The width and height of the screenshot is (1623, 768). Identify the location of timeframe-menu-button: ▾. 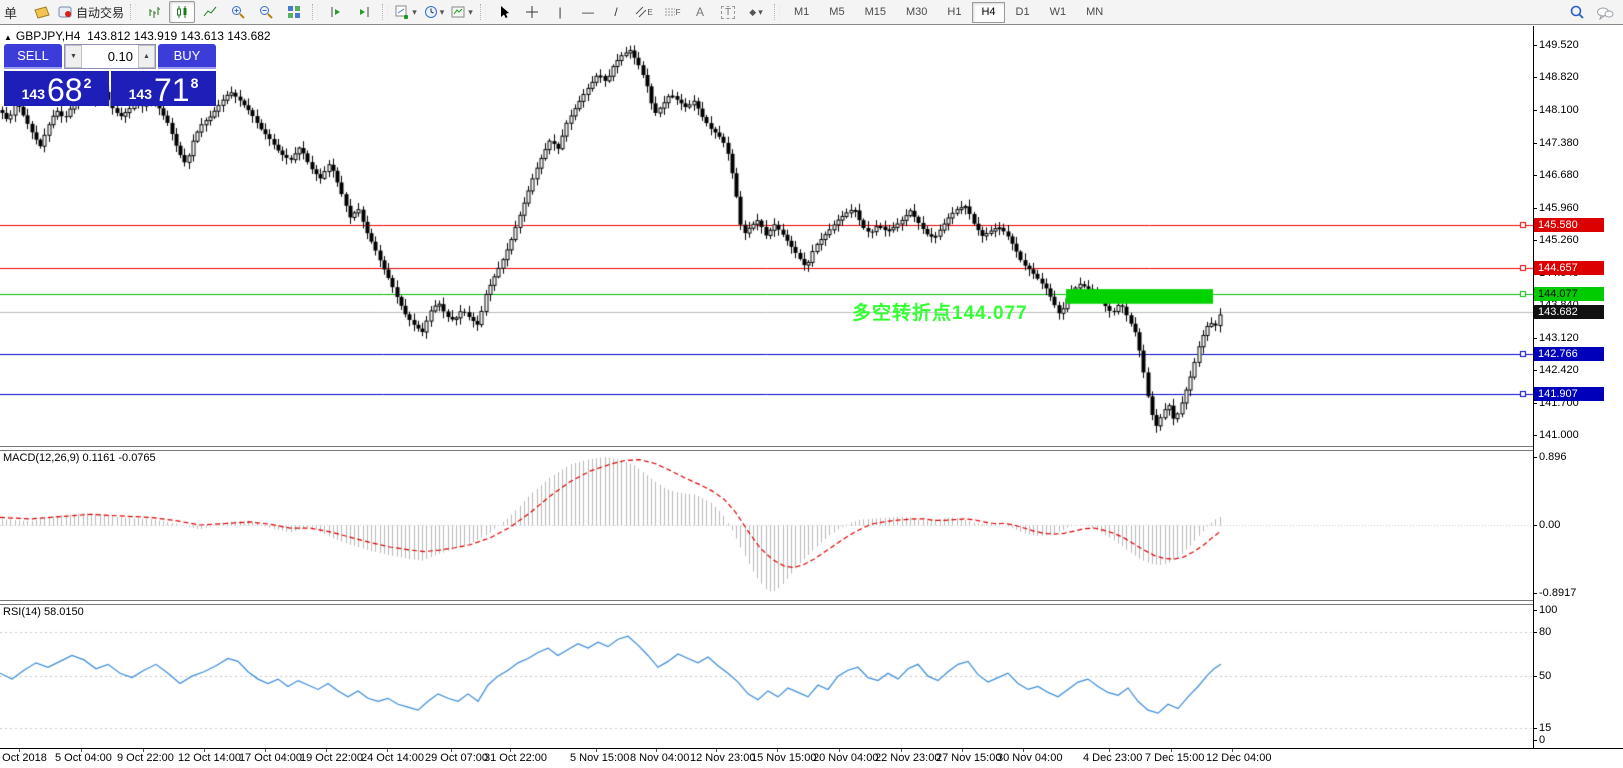
(434, 12).